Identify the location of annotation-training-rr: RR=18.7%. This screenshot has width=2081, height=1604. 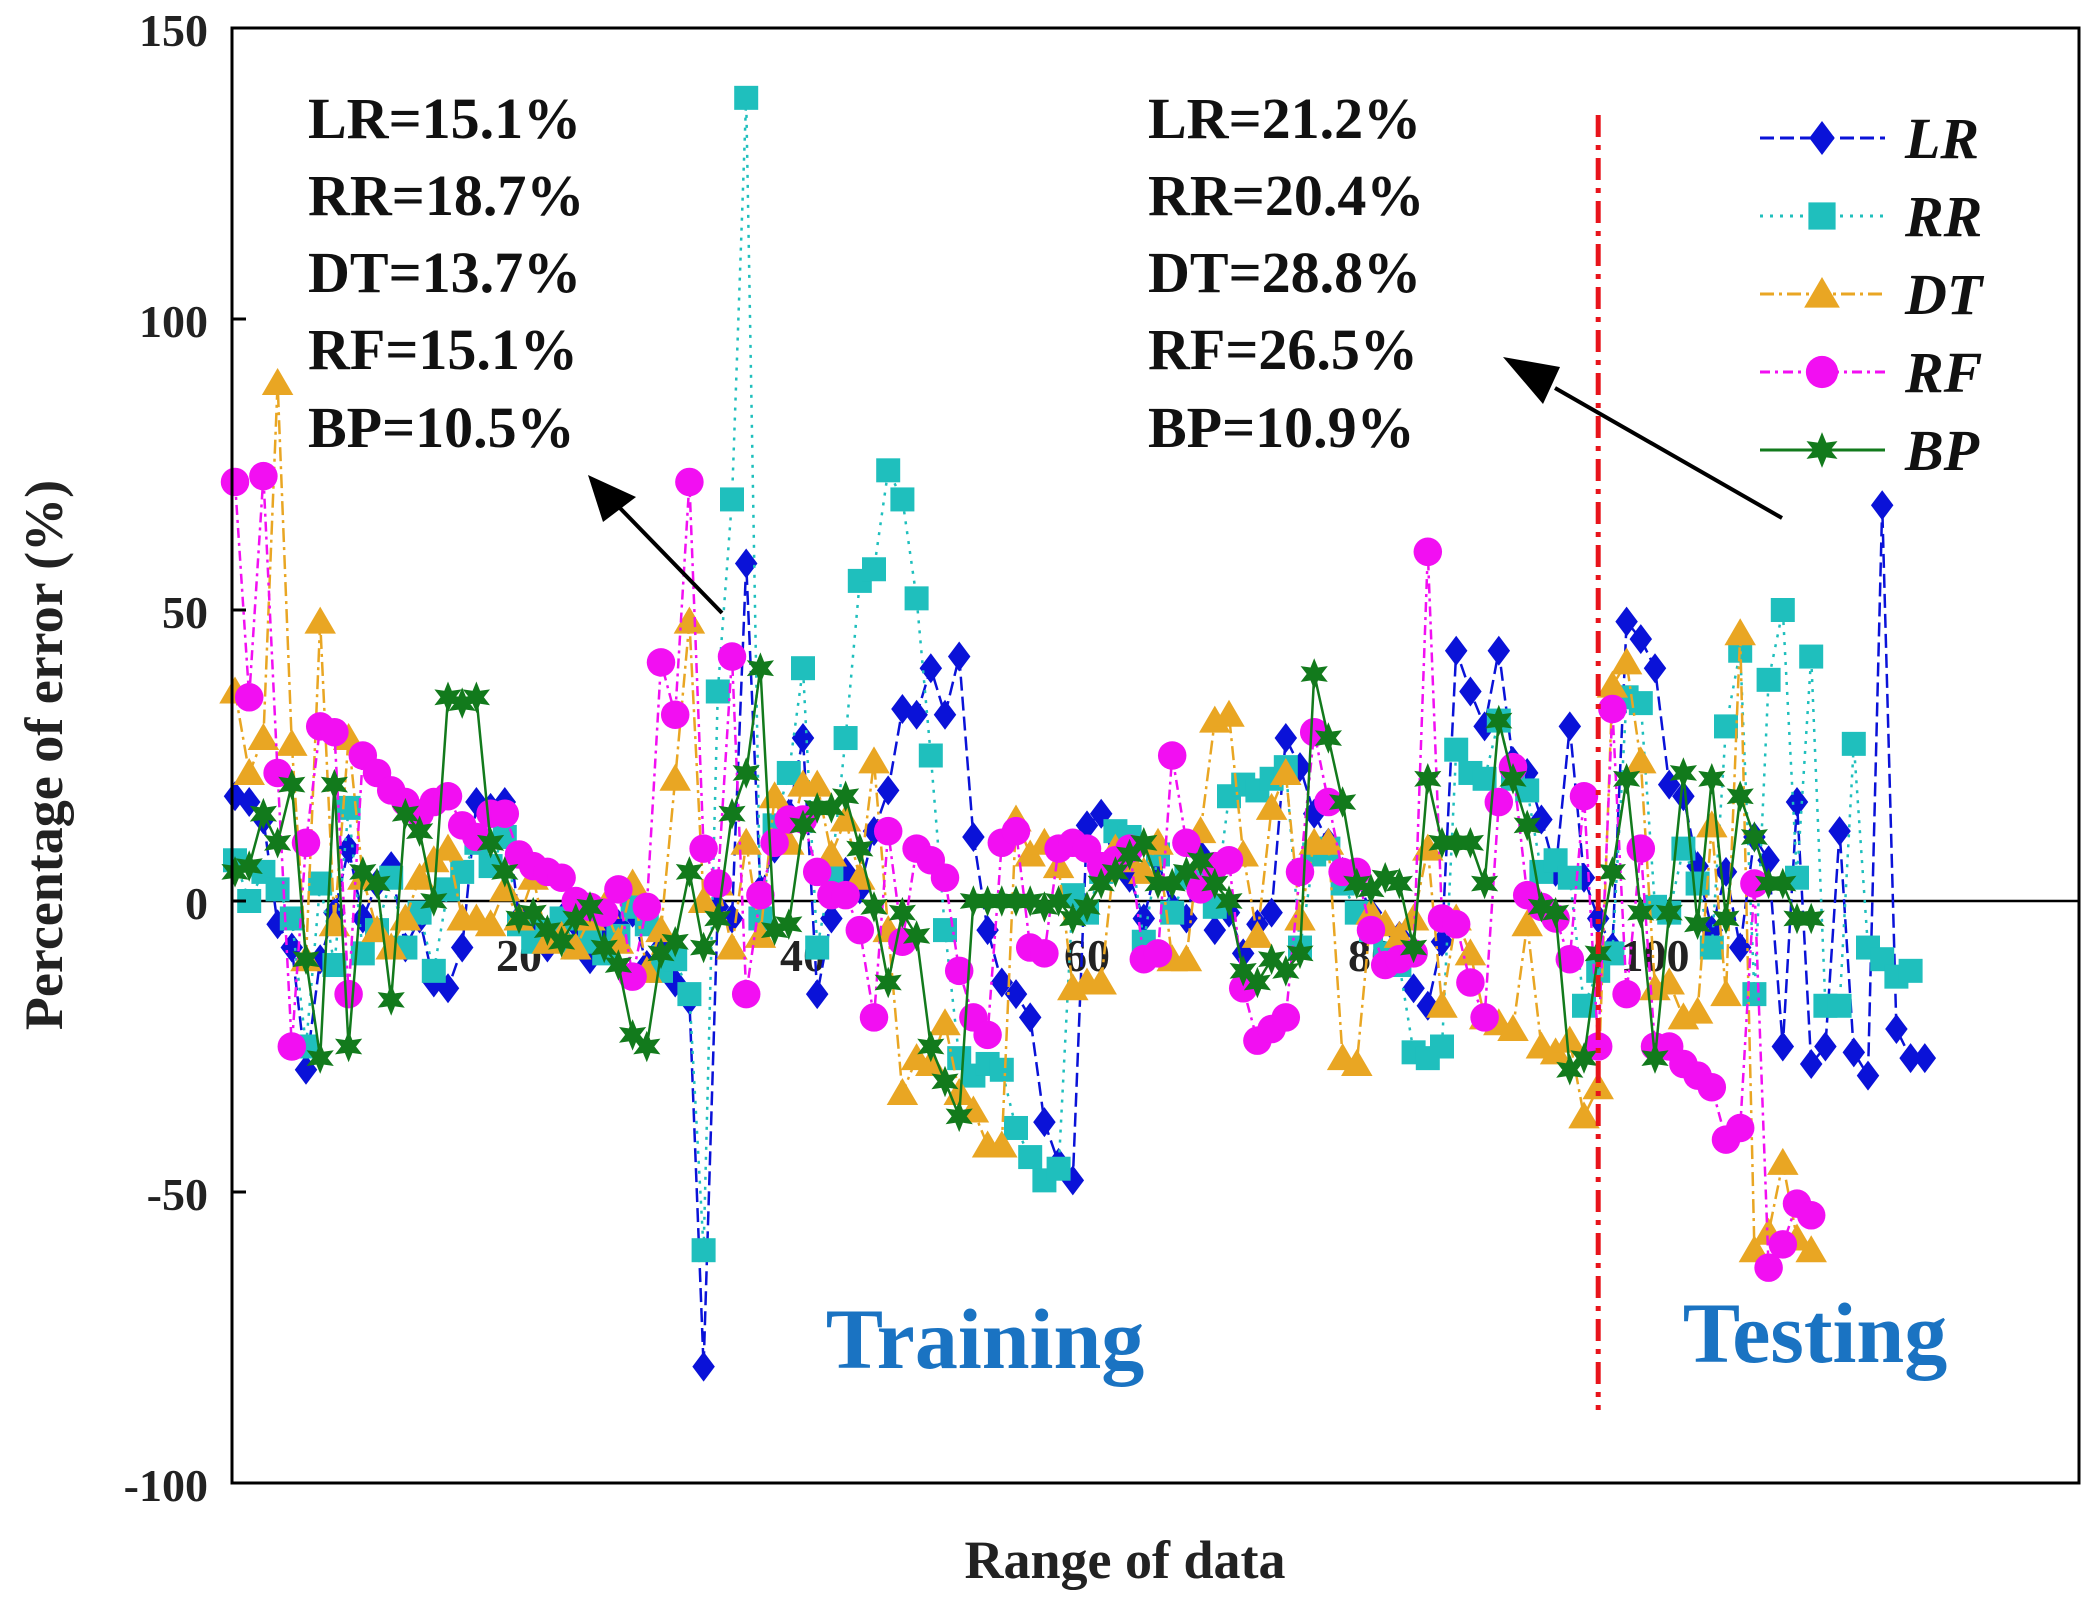
(446, 195).